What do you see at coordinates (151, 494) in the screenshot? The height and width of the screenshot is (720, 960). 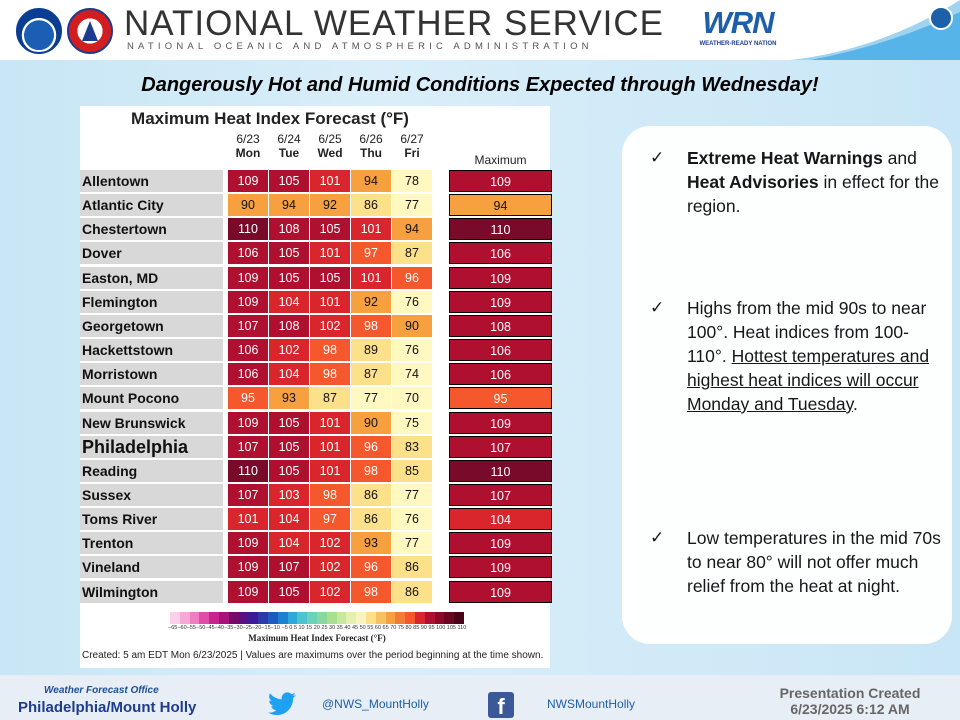 I see `location-name: Sussex` at bounding box center [151, 494].